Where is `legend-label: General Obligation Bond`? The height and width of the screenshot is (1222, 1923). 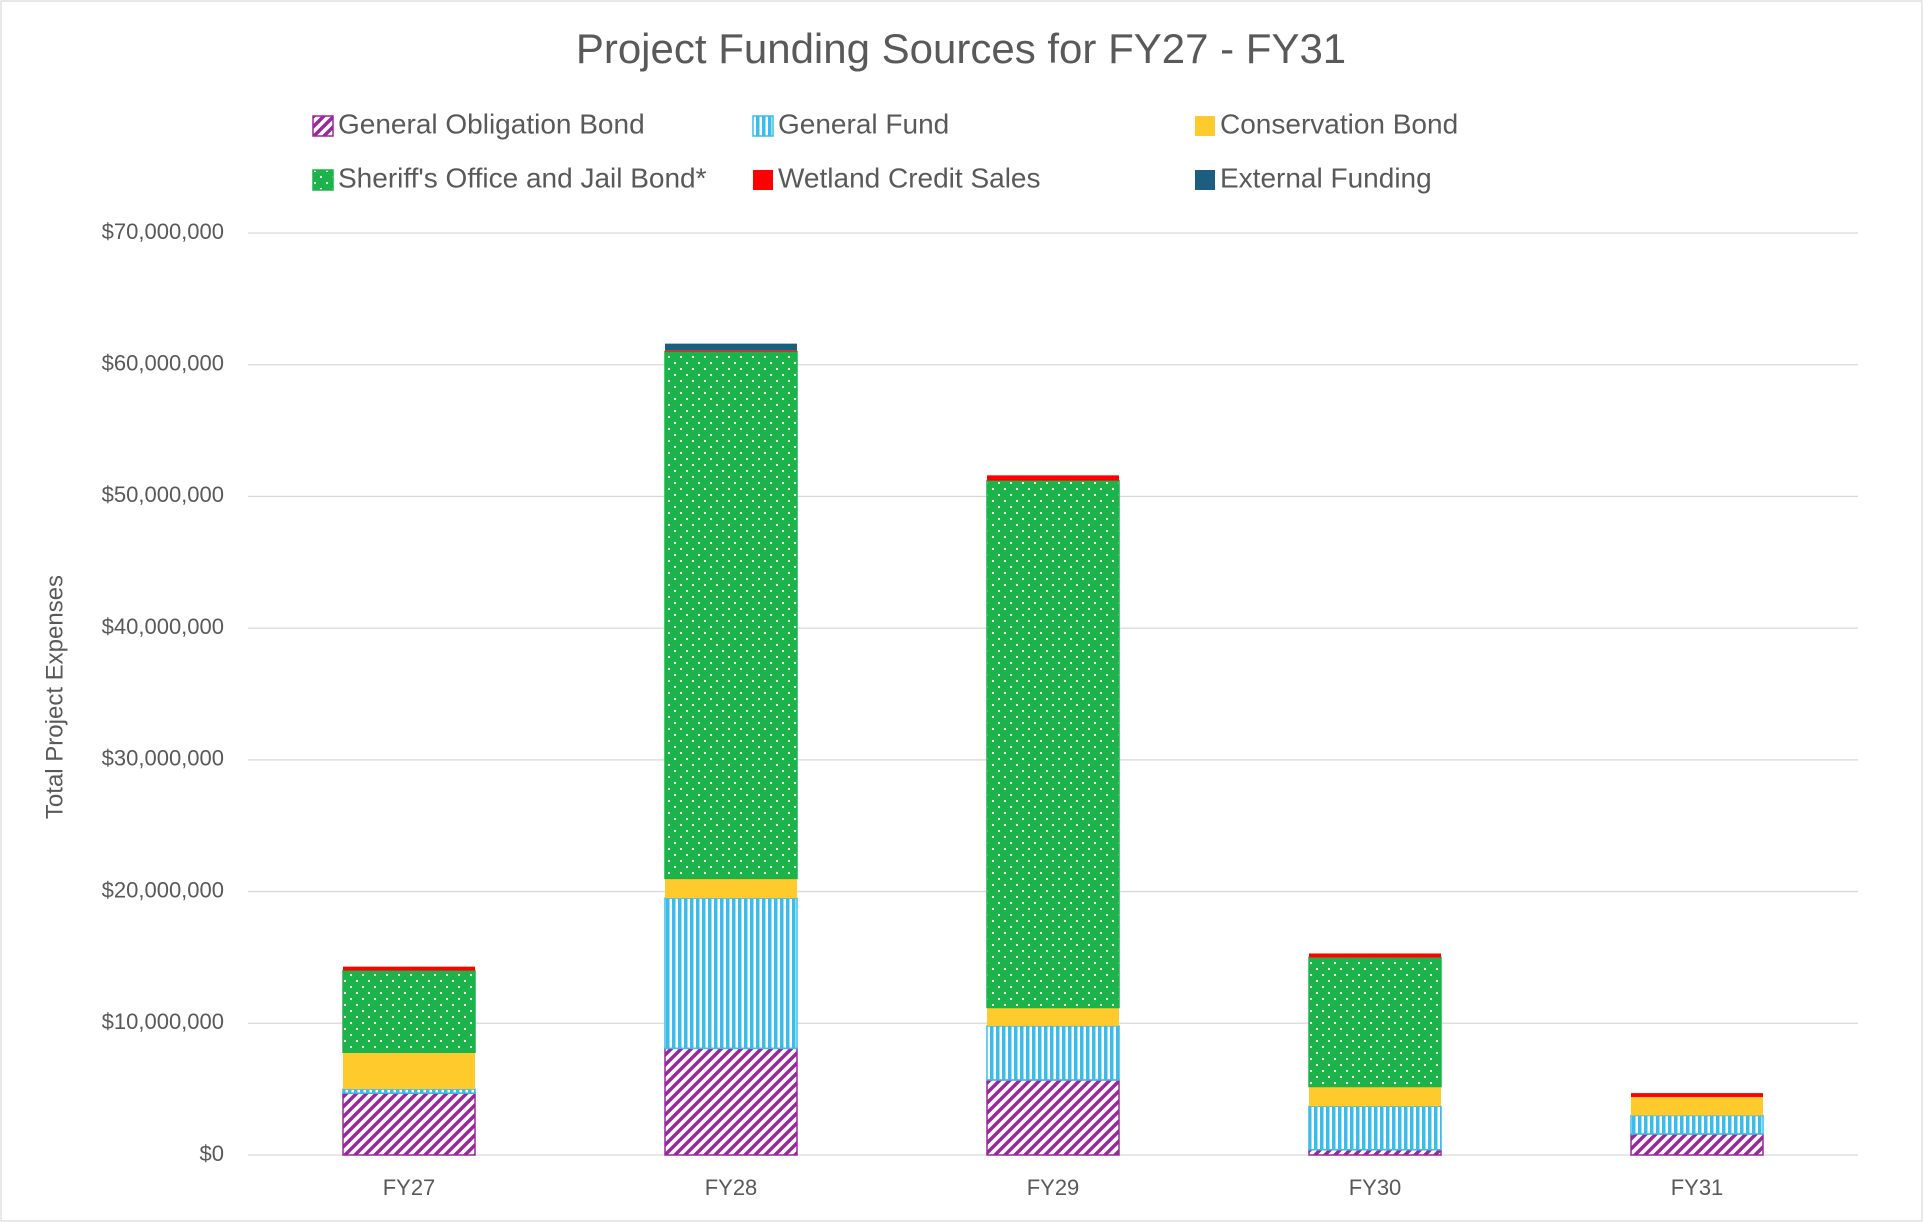 legend-label: General Obligation Bond is located at coordinates (491, 123).